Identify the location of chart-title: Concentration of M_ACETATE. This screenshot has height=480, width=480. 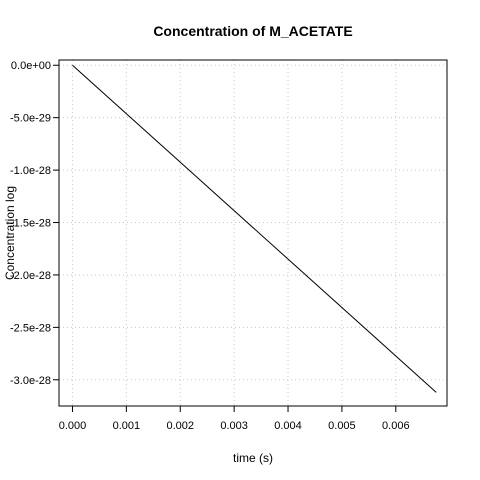
(252, 31).